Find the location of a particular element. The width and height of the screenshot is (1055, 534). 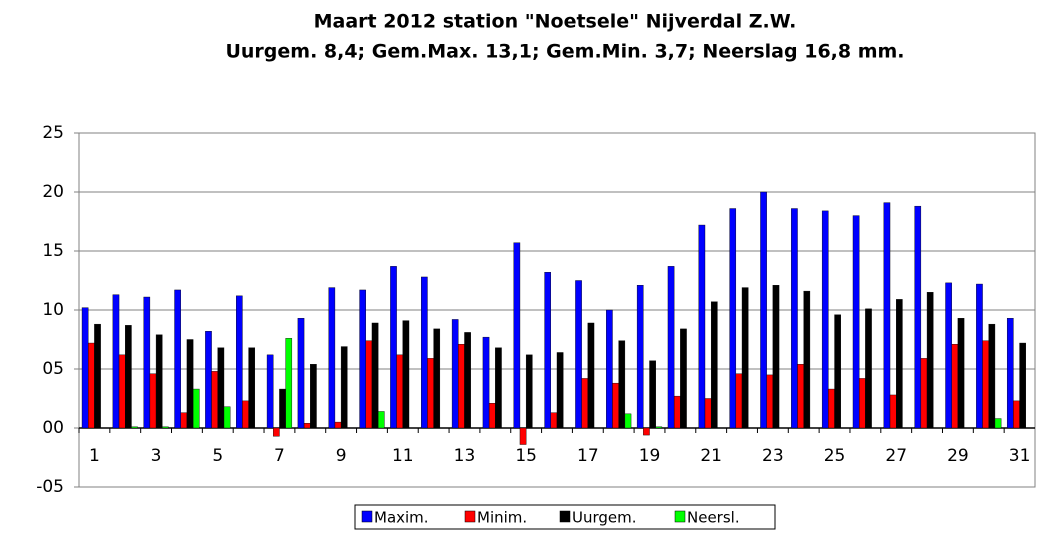

y-tick-label: 15 is located at coordinates (53, 251).